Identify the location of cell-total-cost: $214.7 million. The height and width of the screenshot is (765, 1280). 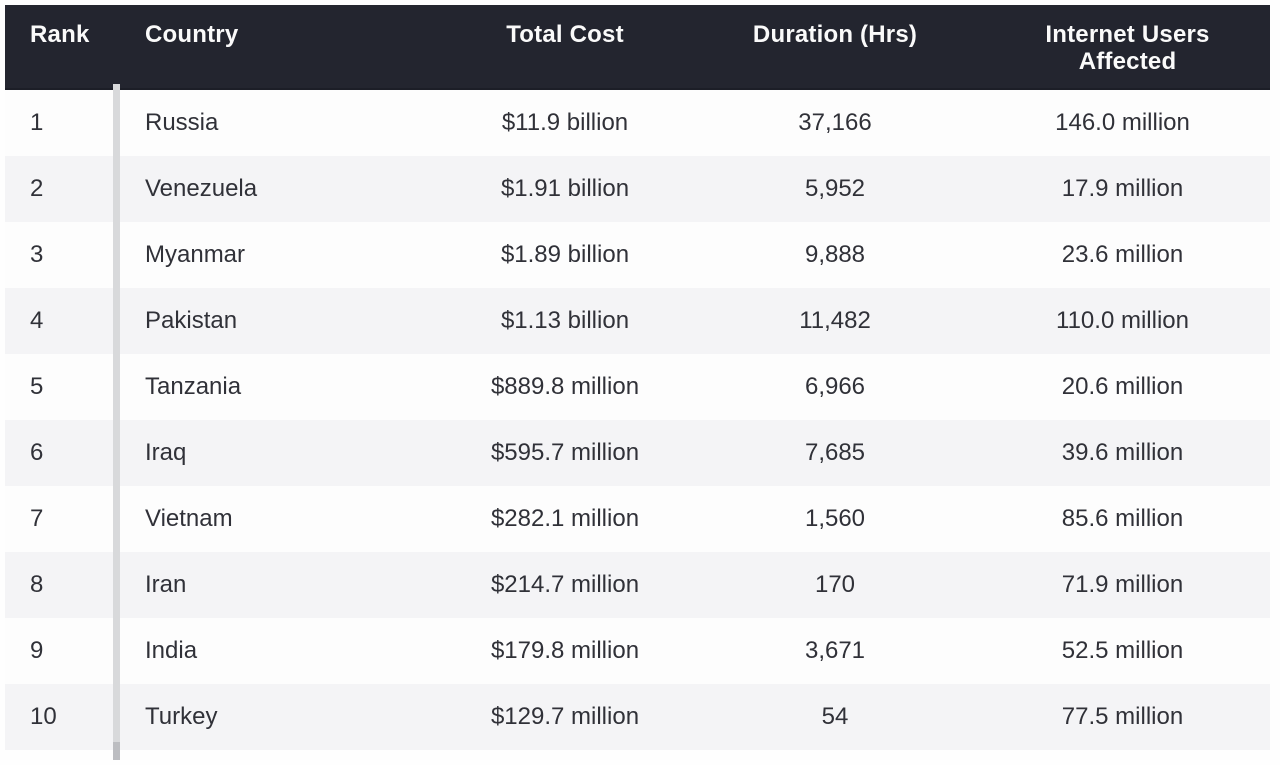
(565, 584).